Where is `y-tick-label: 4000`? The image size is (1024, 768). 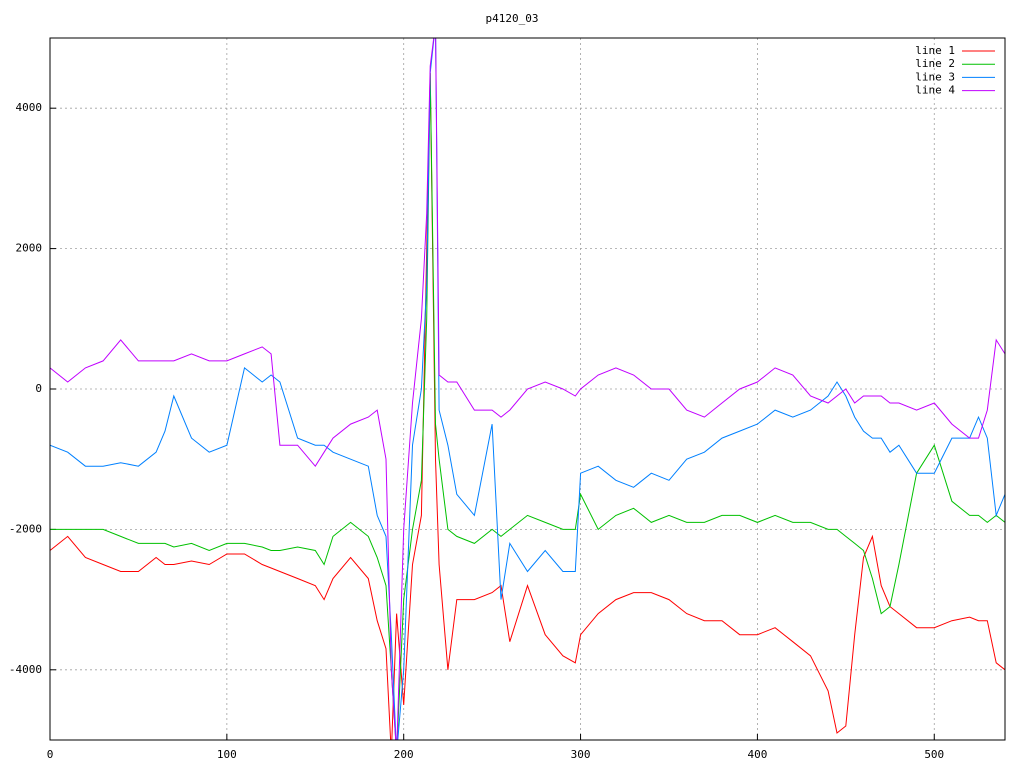
y-tick-label: 4000 is located at coordinates (29, 107).